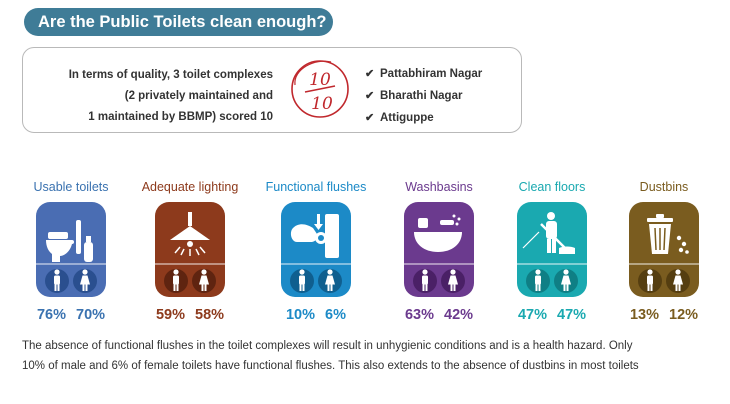 The width and height of the screenshot is (730, 404). I want to click on category-label: Functional flushes, so click(316, 187).